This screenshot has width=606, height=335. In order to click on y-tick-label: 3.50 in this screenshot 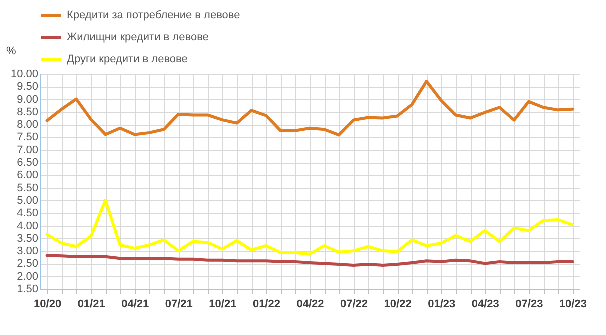, I will do `click(27, 238)`.